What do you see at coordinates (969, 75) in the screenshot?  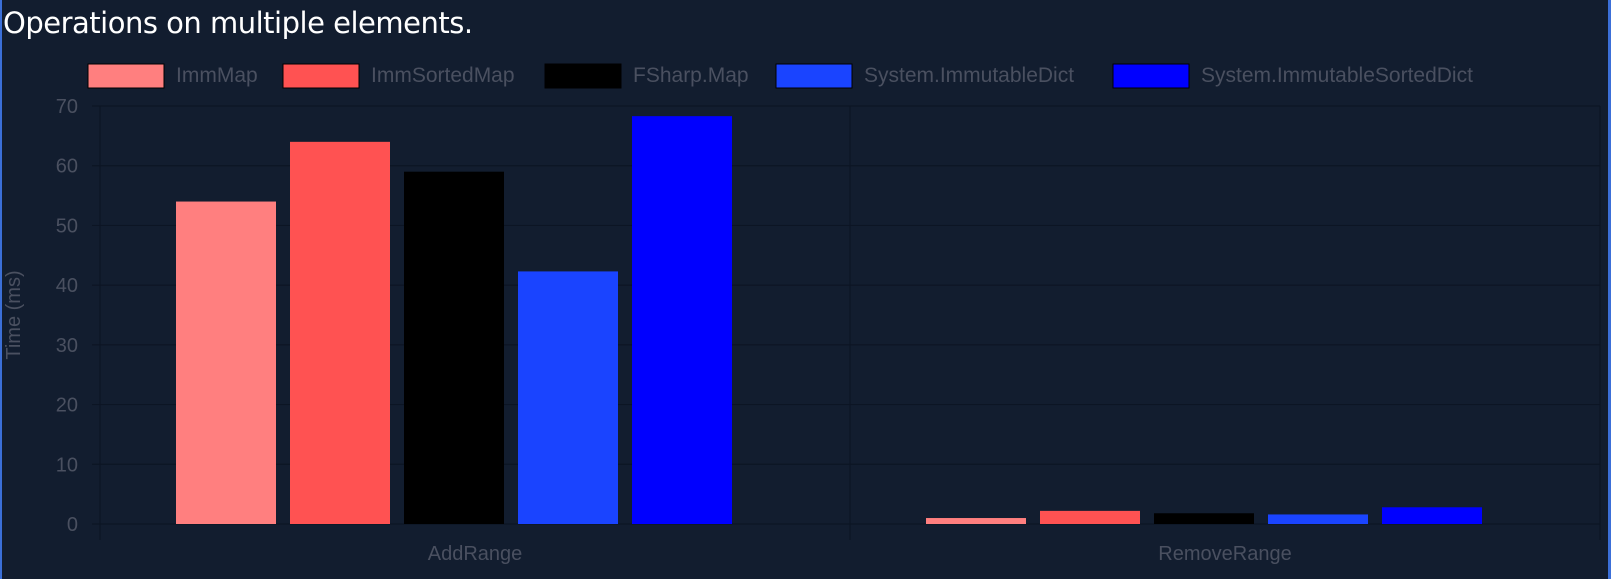 I see `legend-label: System.ImmutableDict` at bounding box center [969, 75].